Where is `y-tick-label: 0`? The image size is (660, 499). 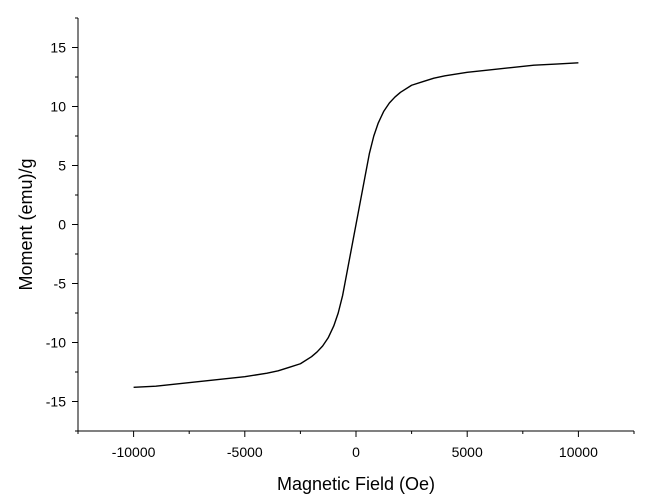 y-tick-label: 0 is located at coordinates (62, 225).